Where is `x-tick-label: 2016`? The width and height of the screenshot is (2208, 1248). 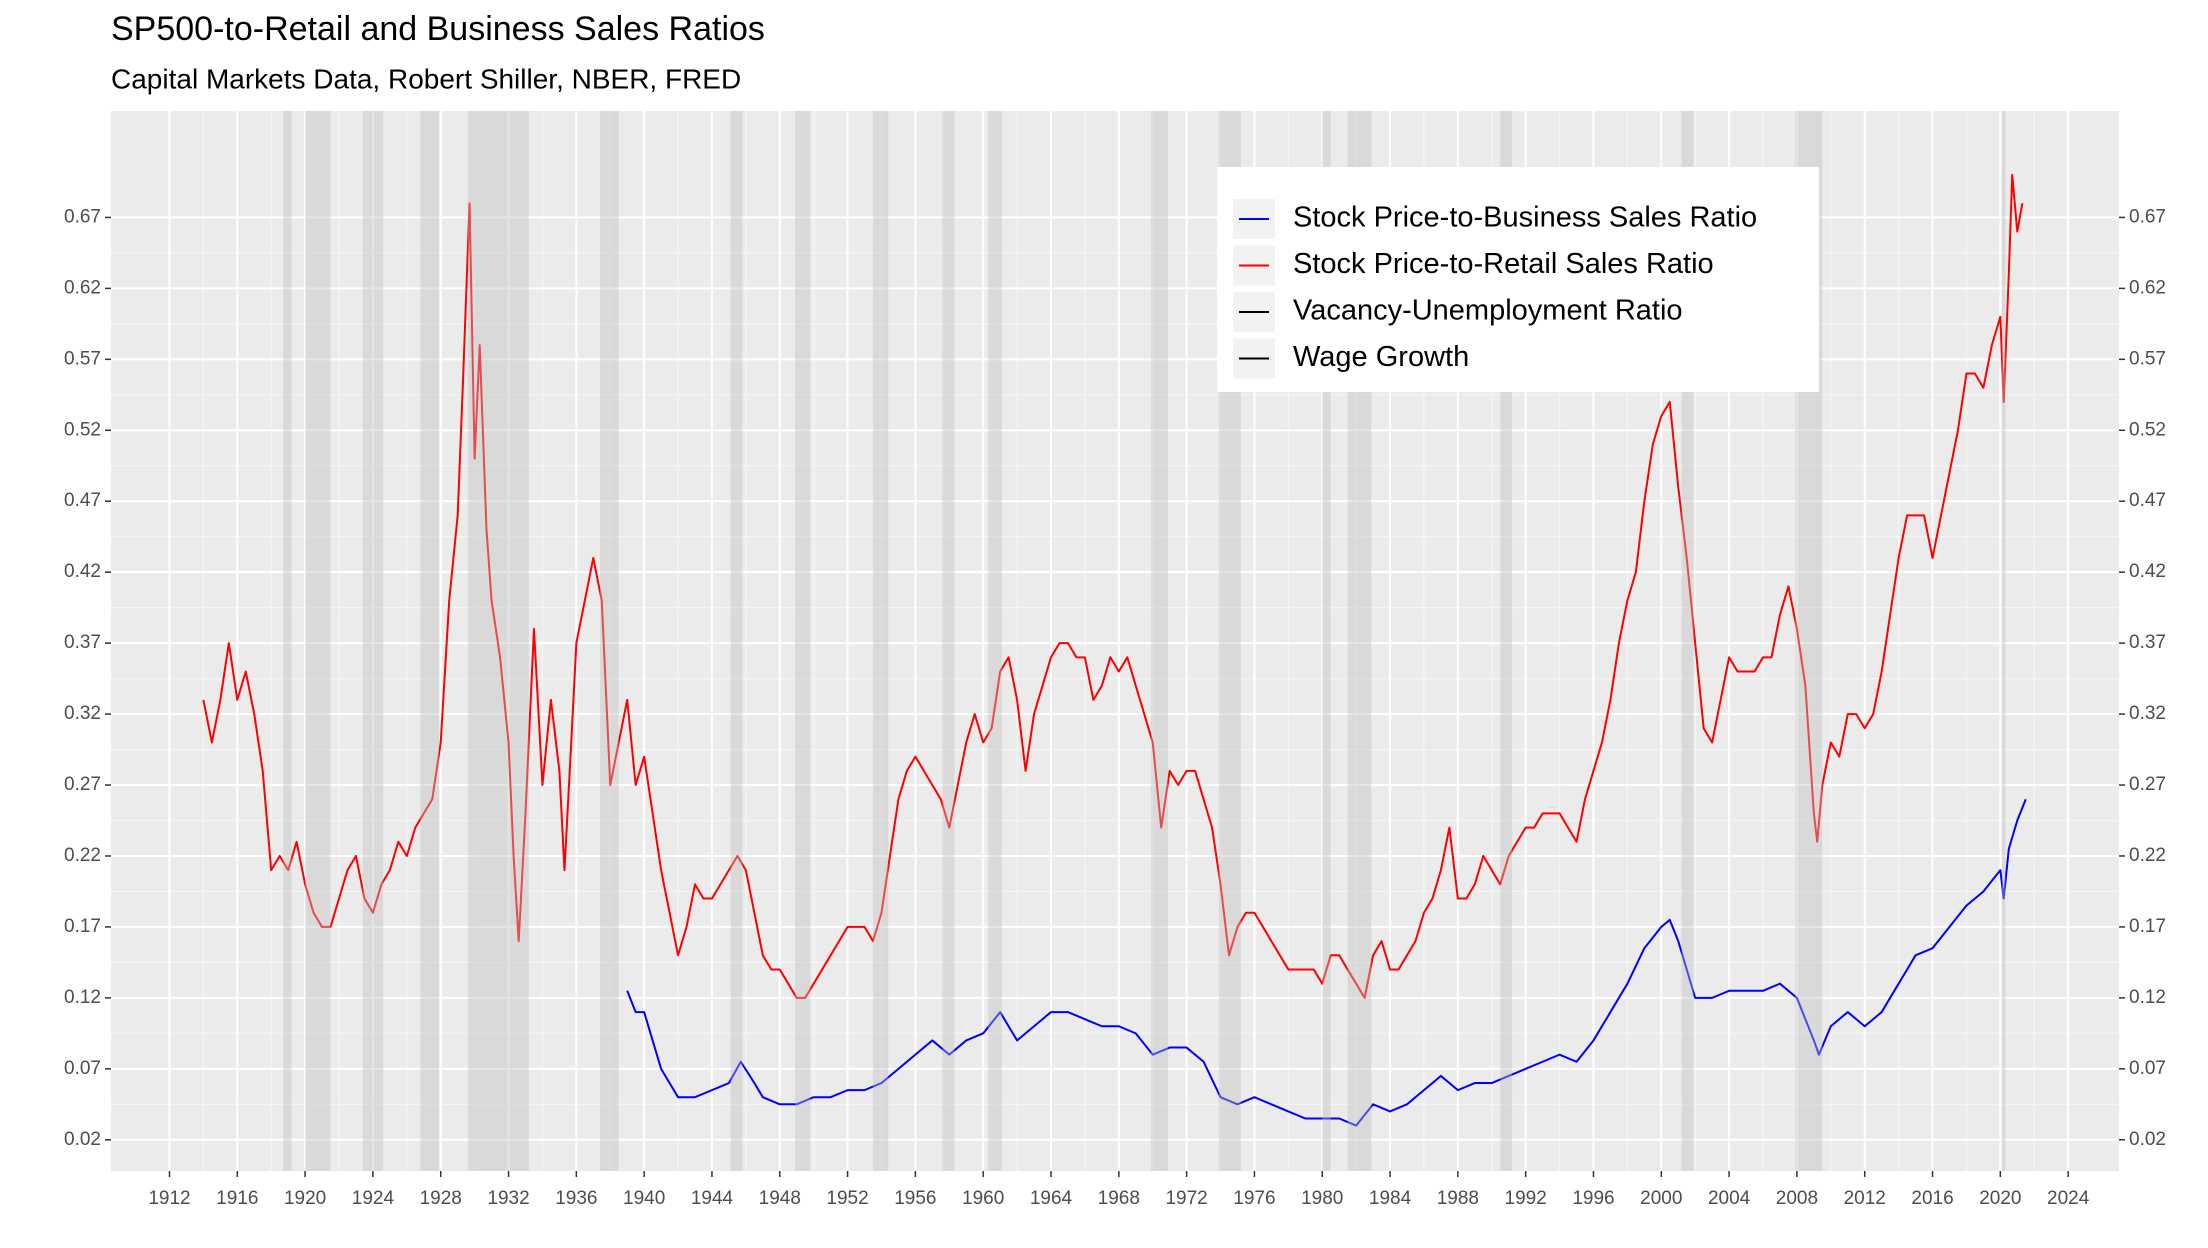 x-tick-label: 2016 is located at coordinates (1932, 1198).